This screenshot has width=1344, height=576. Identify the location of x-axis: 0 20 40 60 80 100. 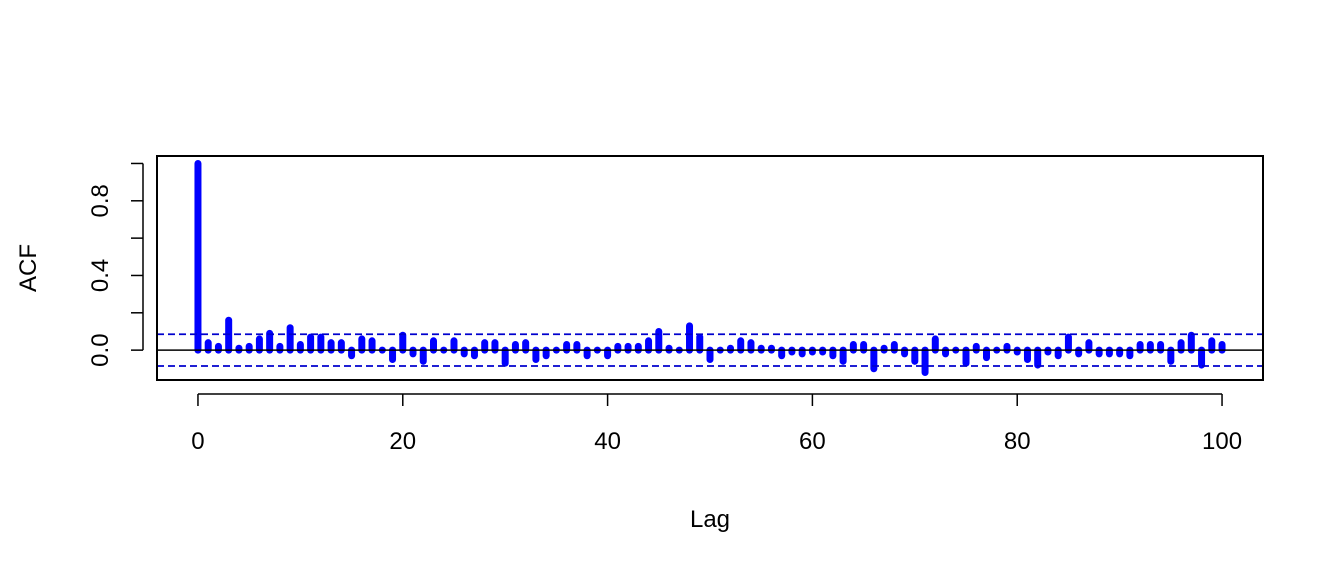
(716, 424).